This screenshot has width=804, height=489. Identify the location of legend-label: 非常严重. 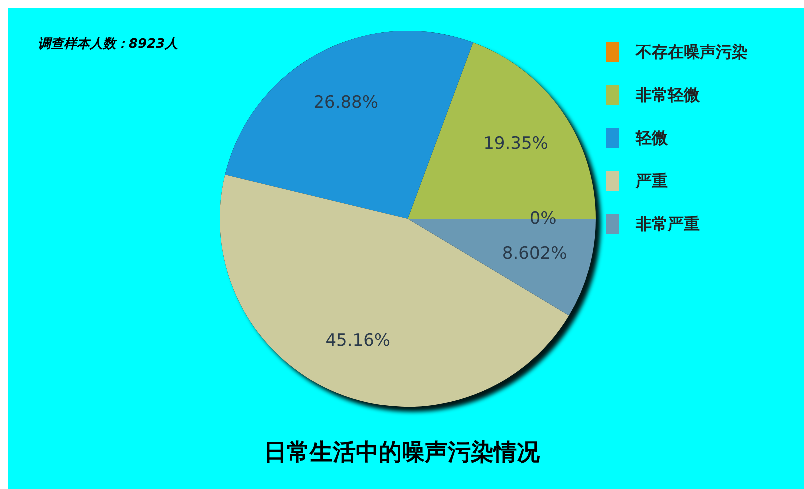
(667, 224).